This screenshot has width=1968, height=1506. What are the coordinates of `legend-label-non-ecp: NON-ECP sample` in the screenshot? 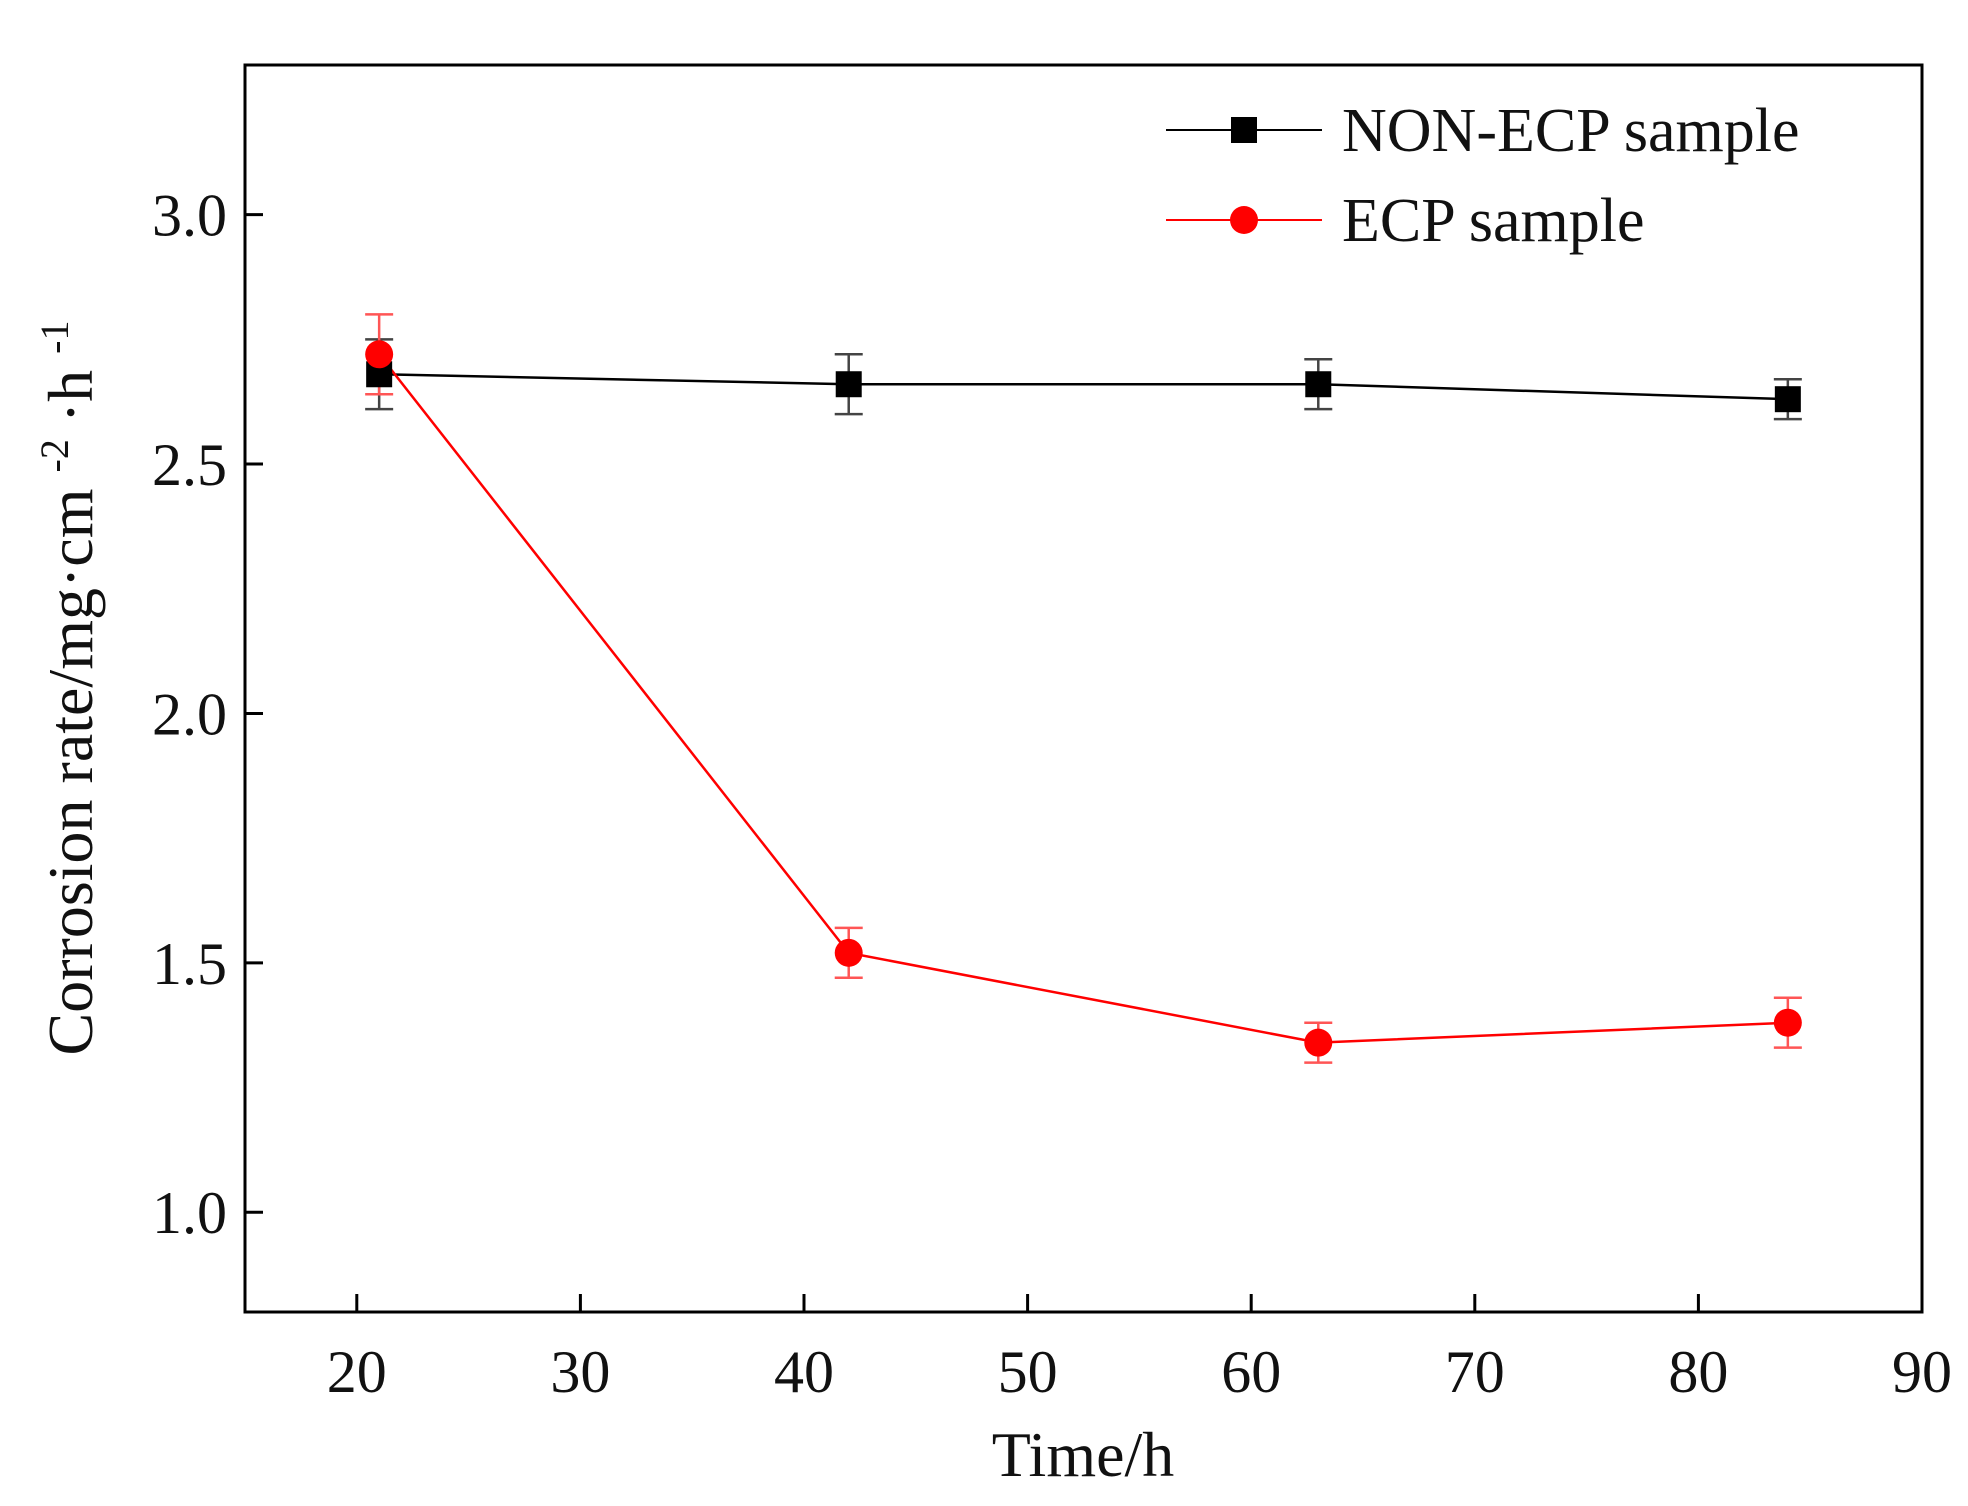 It's located at (1571, 131).